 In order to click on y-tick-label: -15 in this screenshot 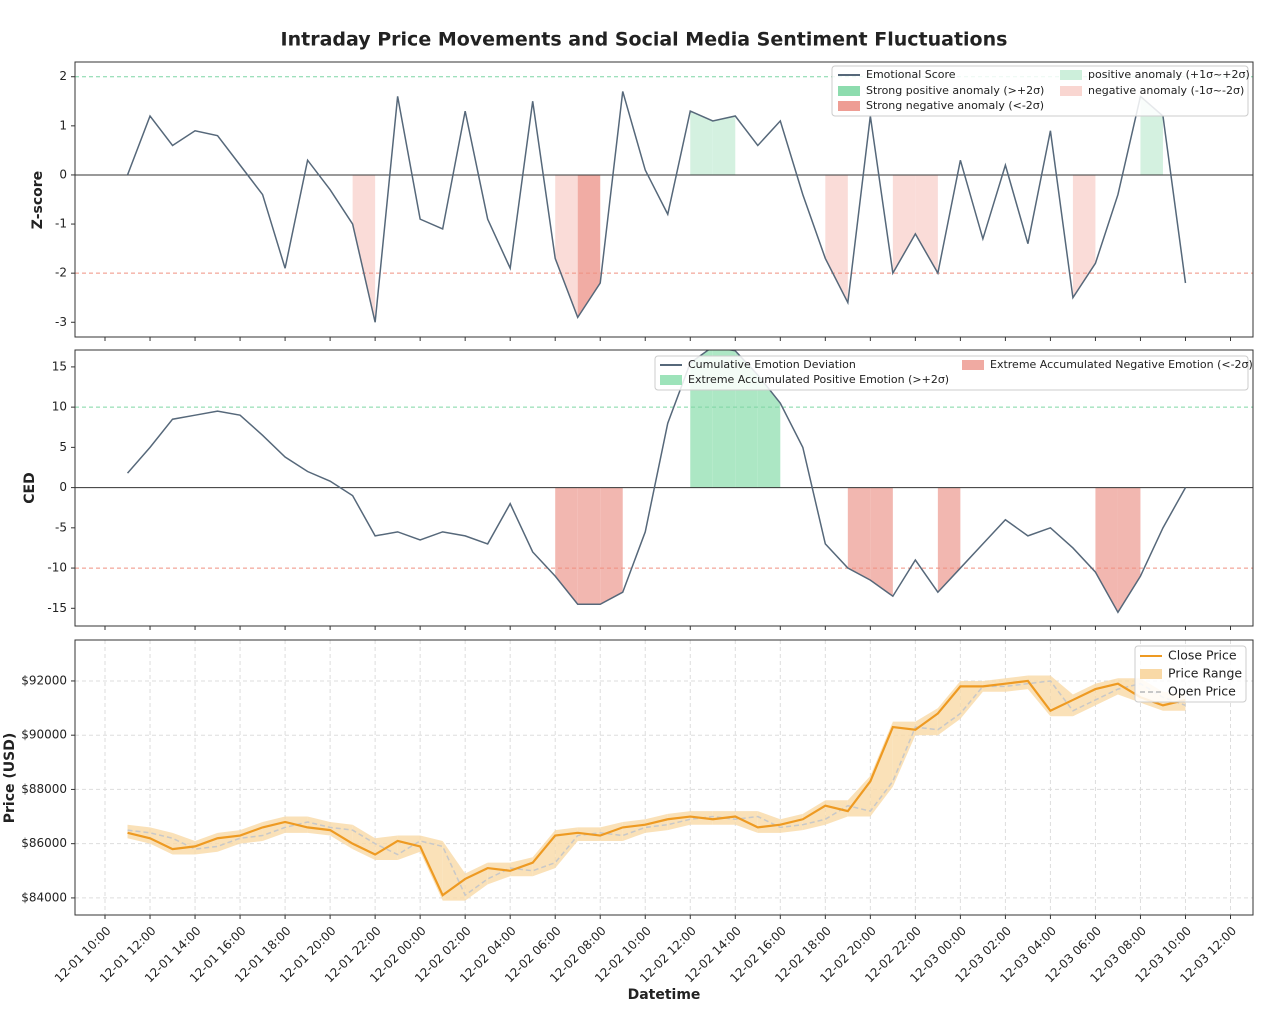, I will do `click(57, 608)`.